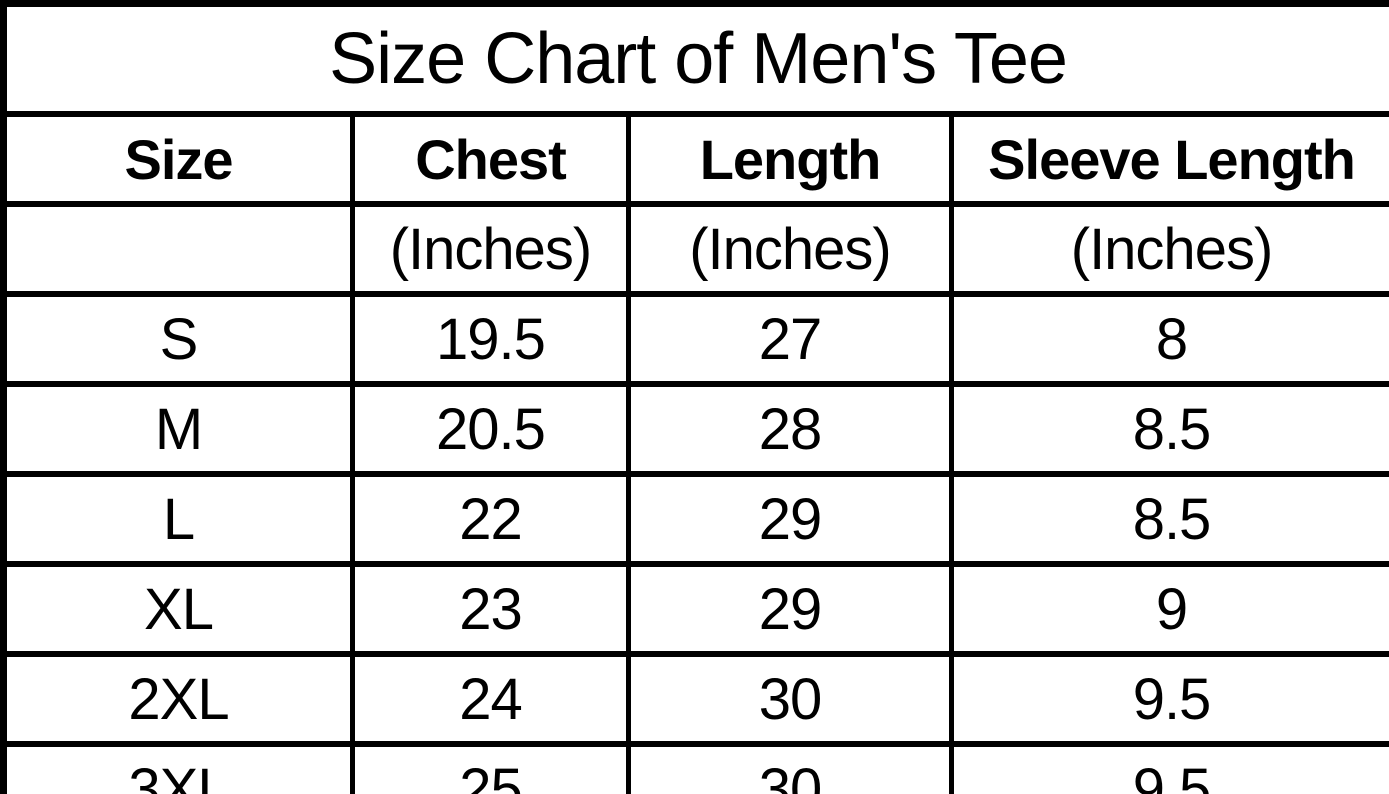 The image size is (1389, 794). What do you see at coordinates (178, 609) in the screenshot?
I see `size-value: XL` at bounding box center [178, 609].